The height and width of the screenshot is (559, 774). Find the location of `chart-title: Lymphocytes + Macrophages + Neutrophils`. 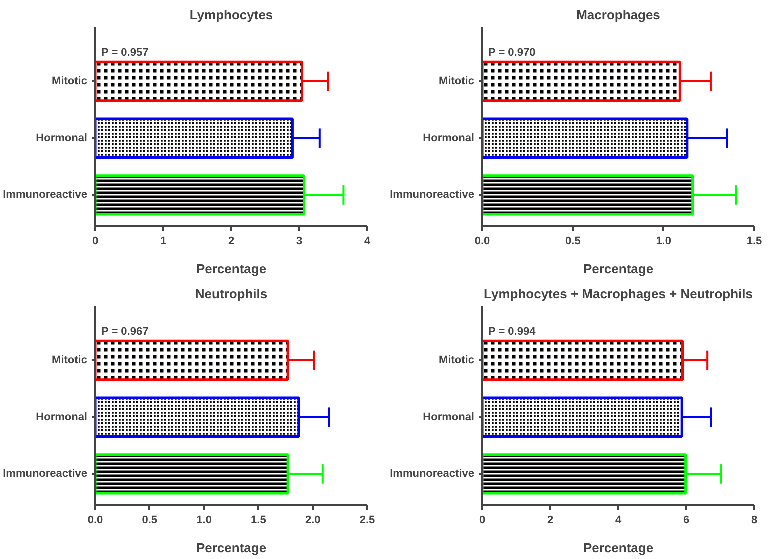

chart-title: Lymphocytes + Macrophages + Neutrophils is located at coordinates (618, 294).